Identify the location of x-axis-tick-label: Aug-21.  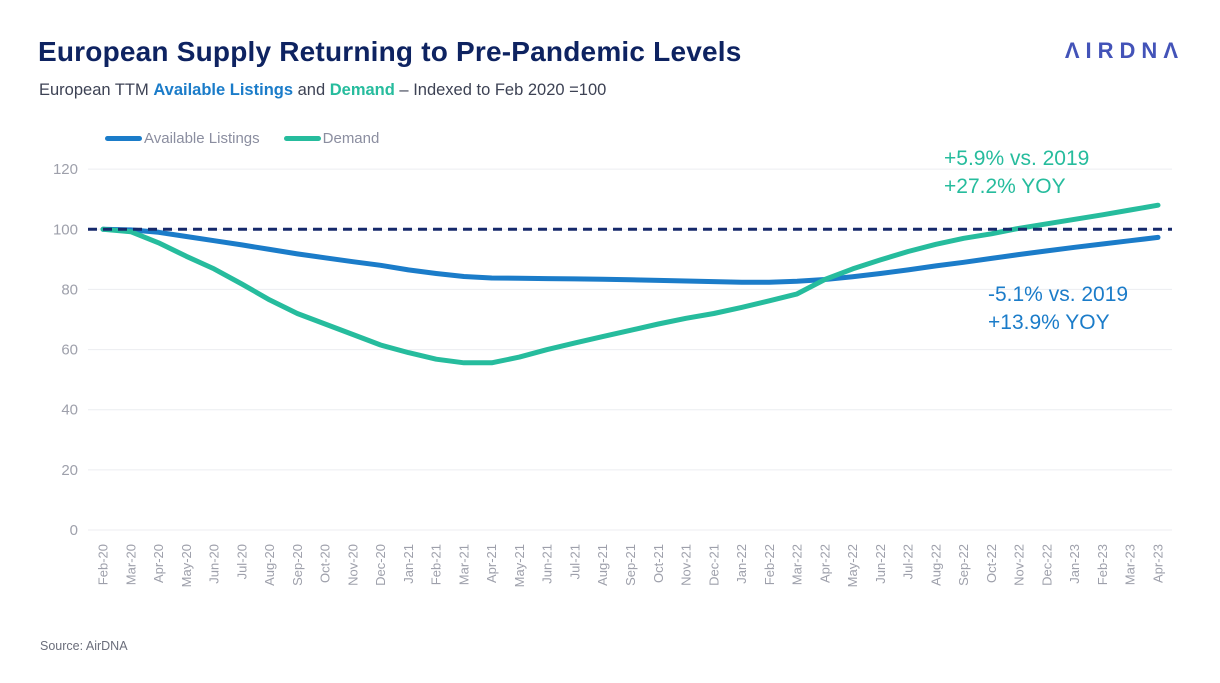
(602, 565).